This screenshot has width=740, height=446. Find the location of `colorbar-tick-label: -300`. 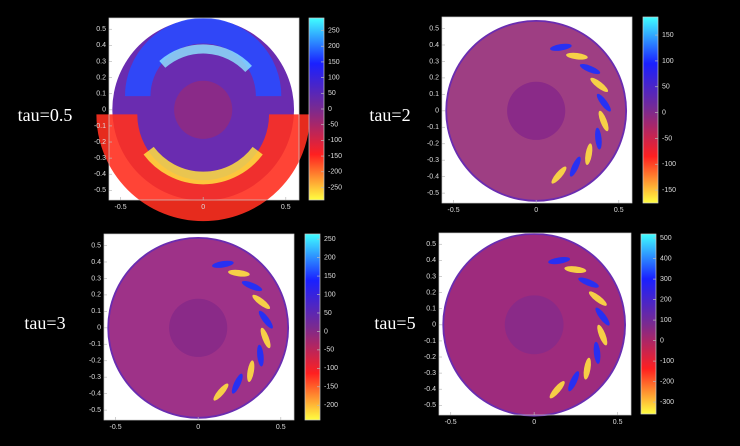

colorbar-tick-label: -300 is located at coordinates (667, 402).